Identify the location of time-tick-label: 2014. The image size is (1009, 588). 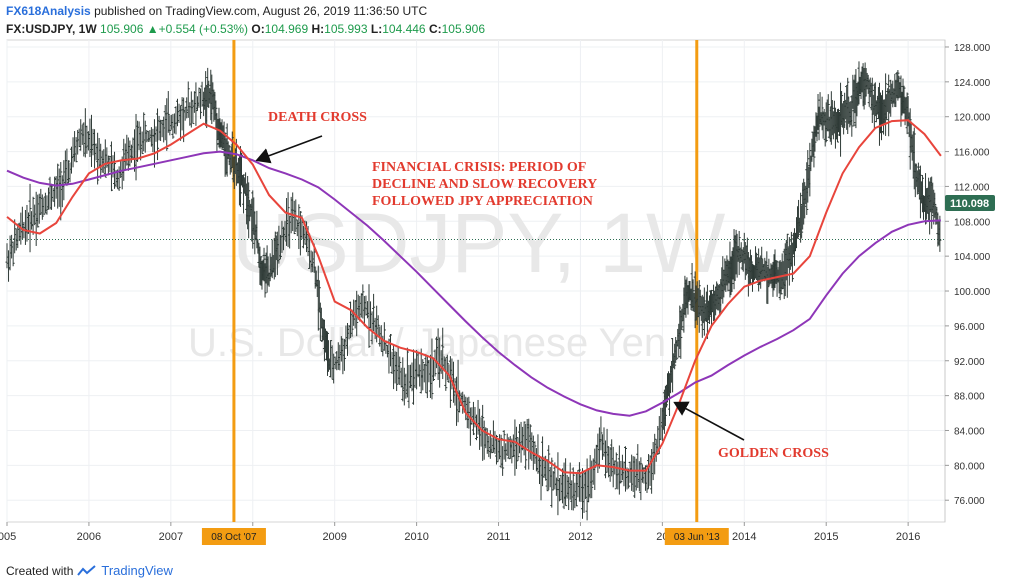
(744, 537).